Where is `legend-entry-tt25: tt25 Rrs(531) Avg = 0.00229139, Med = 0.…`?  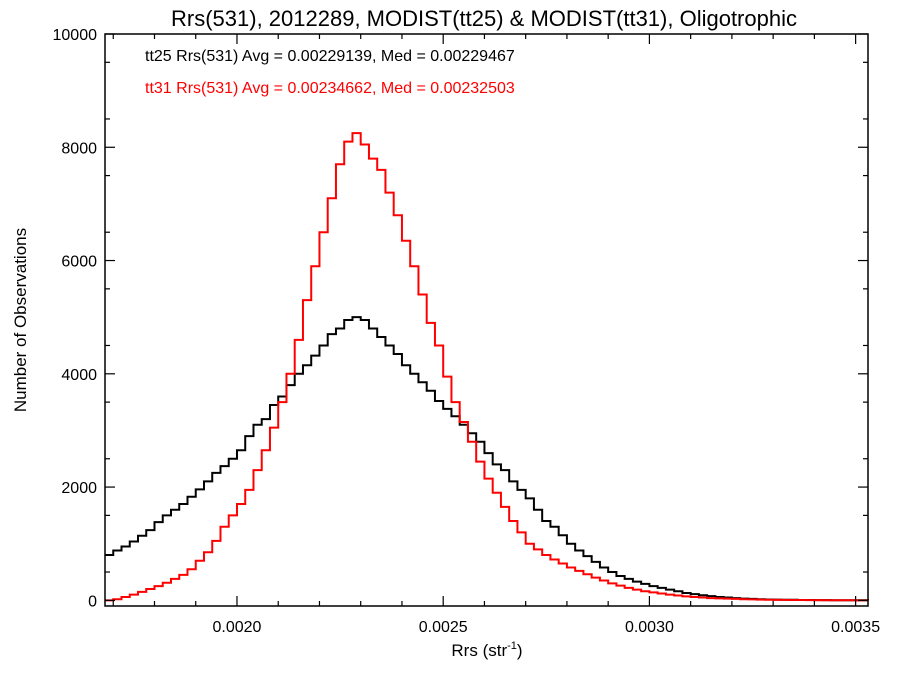
legend-entry-tt25: tt25 Rrs(531) Avg = 0.00229139, Med = 0.… is located at coordinates (330, 56).